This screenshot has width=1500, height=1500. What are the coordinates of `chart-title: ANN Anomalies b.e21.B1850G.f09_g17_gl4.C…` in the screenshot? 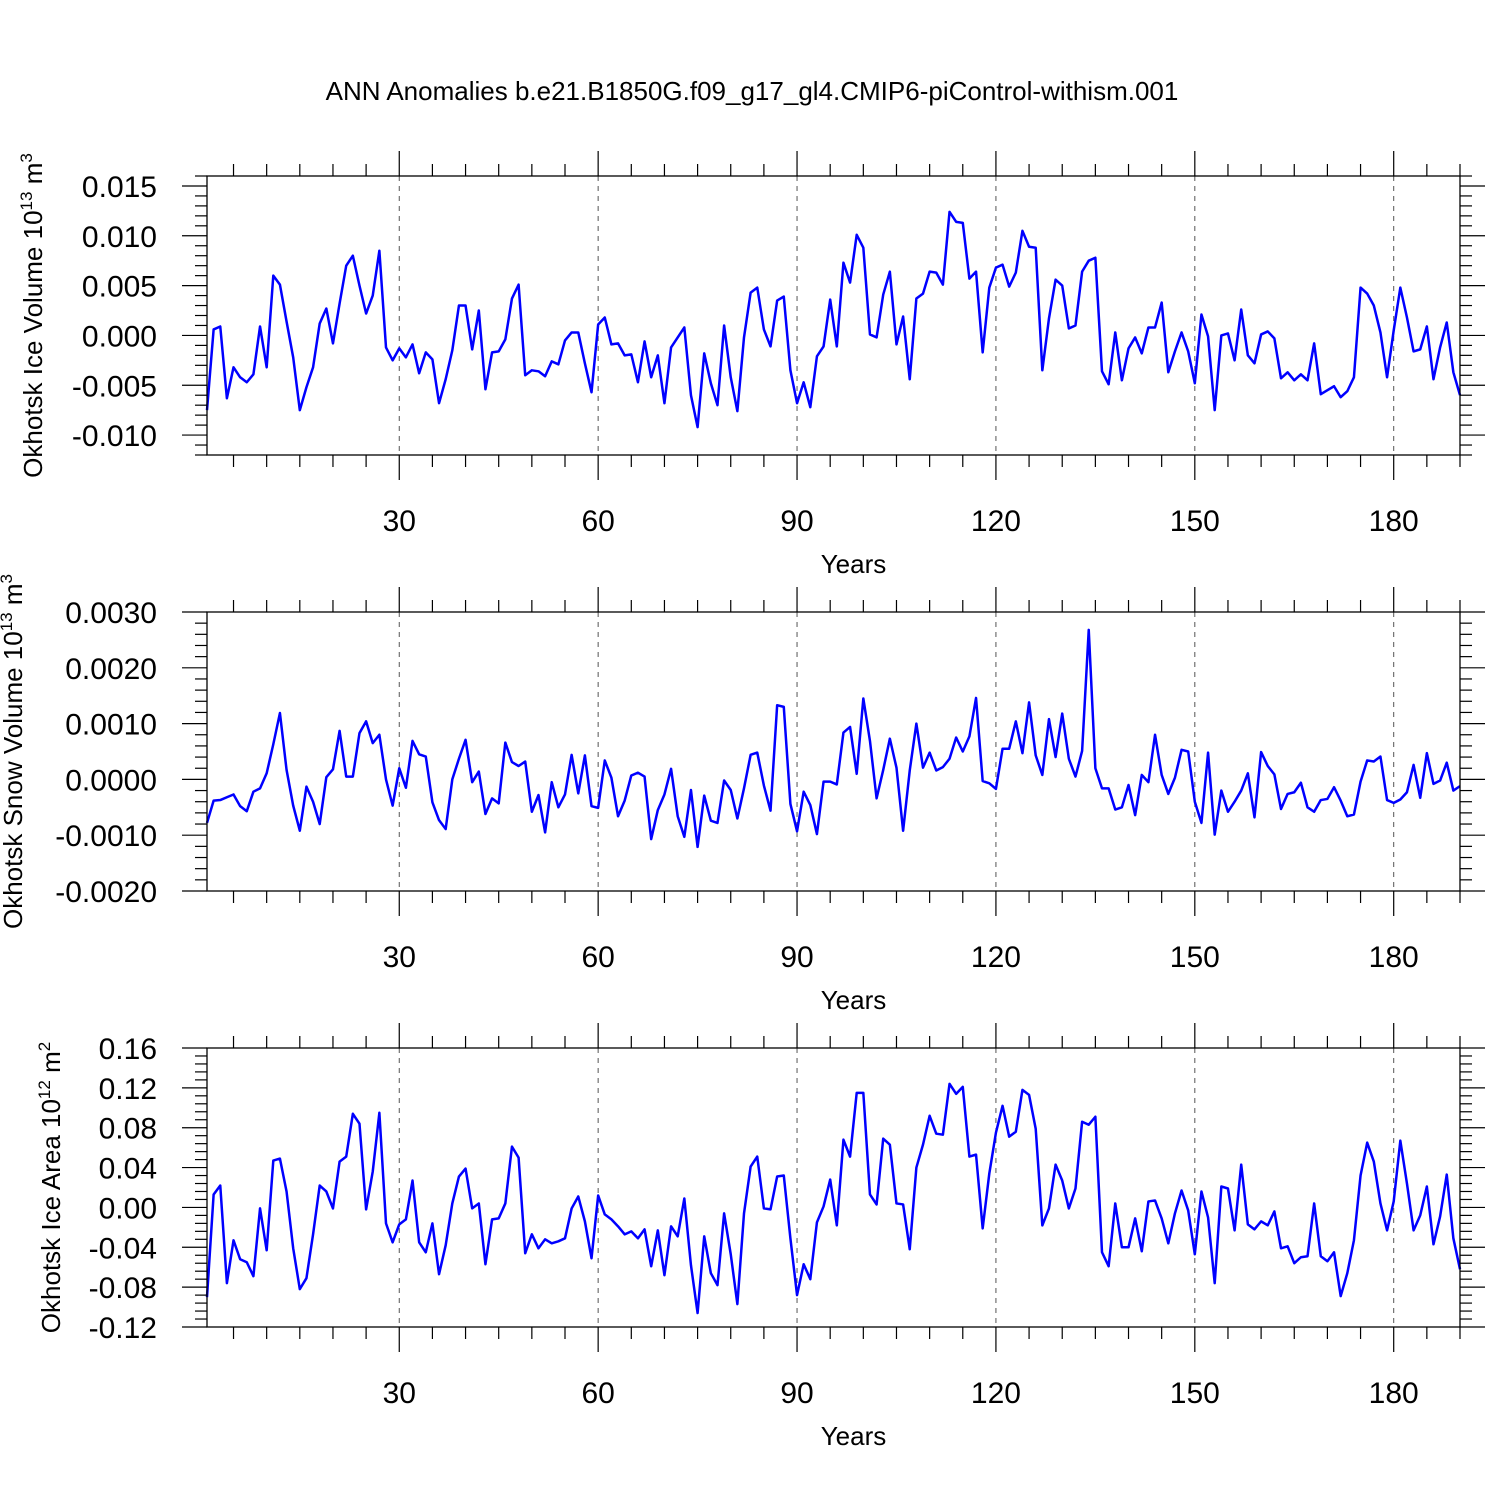 It's located at (752, 91).